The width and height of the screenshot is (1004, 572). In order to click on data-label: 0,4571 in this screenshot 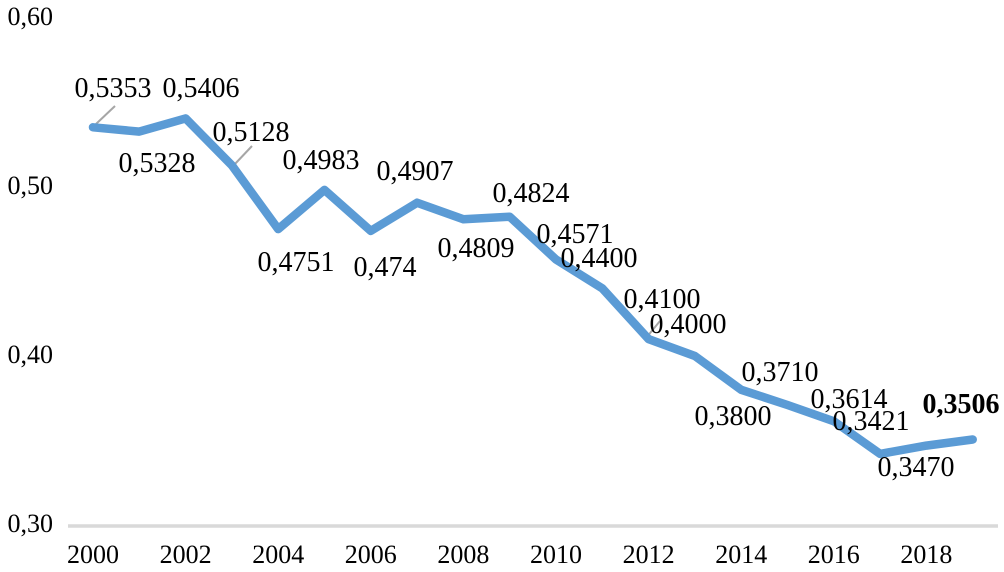, I will do `click(575, 234)`.